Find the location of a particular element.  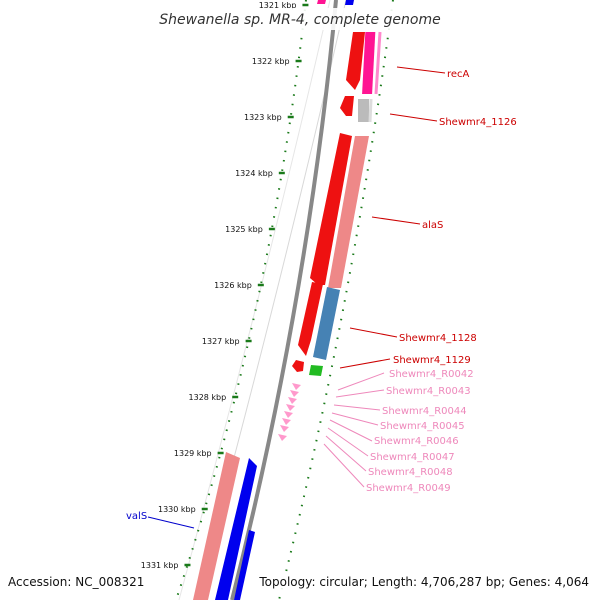

kbp-tick-label: 1326 kbp is located at coordinates (233, 285).